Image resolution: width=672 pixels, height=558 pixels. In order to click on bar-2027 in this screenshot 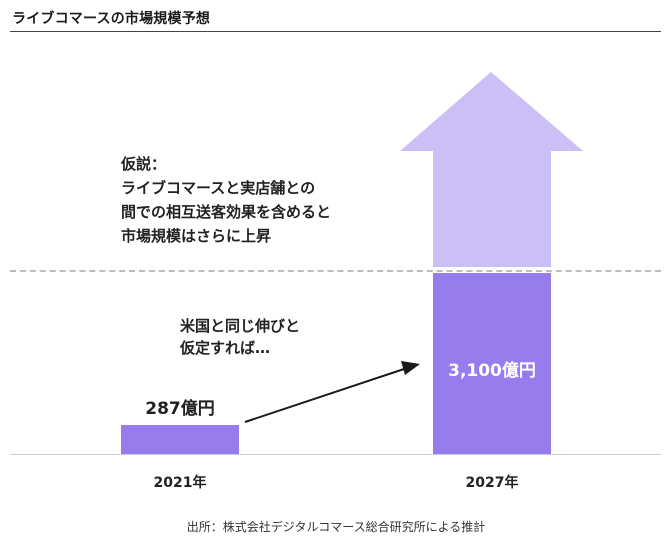, I will do `click(492, 363)`.